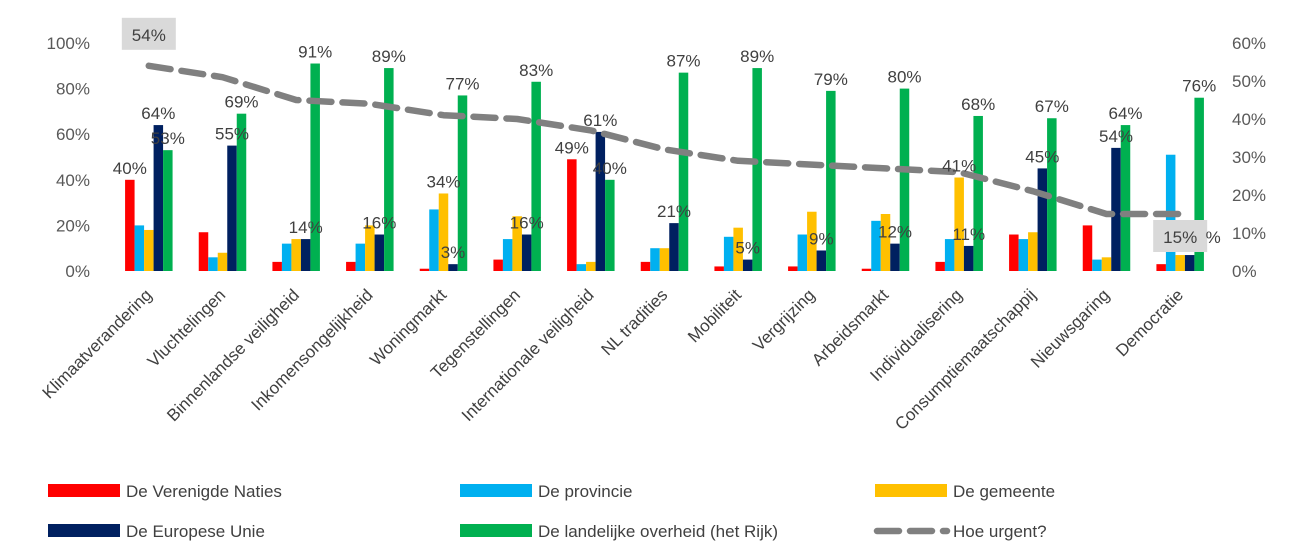  I want to click on bar-de-europese-unie-tegenstellingen, so click(526, 252).